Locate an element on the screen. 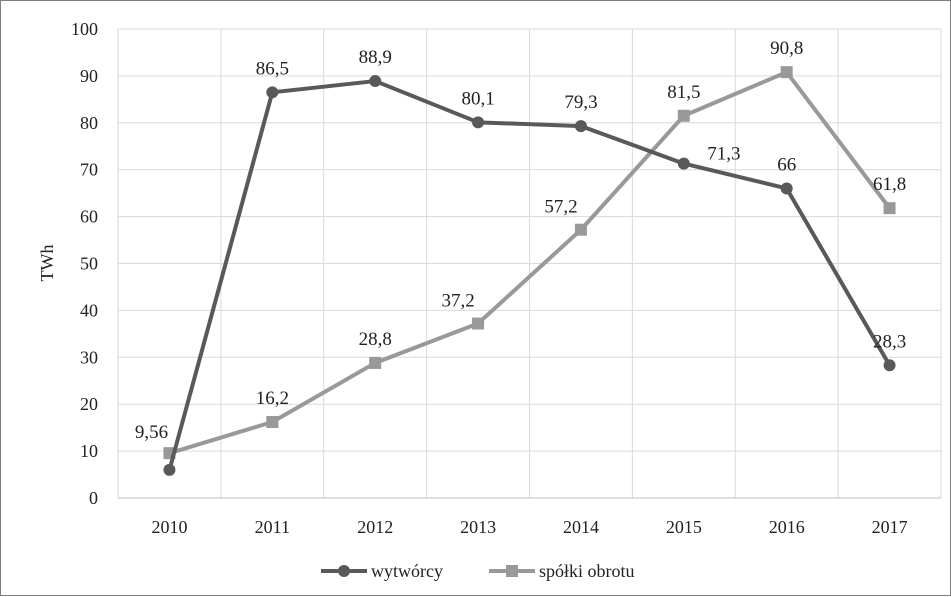 This screenshot has height=597, width=951. data-label: 28,8 is located at coordinates (375, 339).